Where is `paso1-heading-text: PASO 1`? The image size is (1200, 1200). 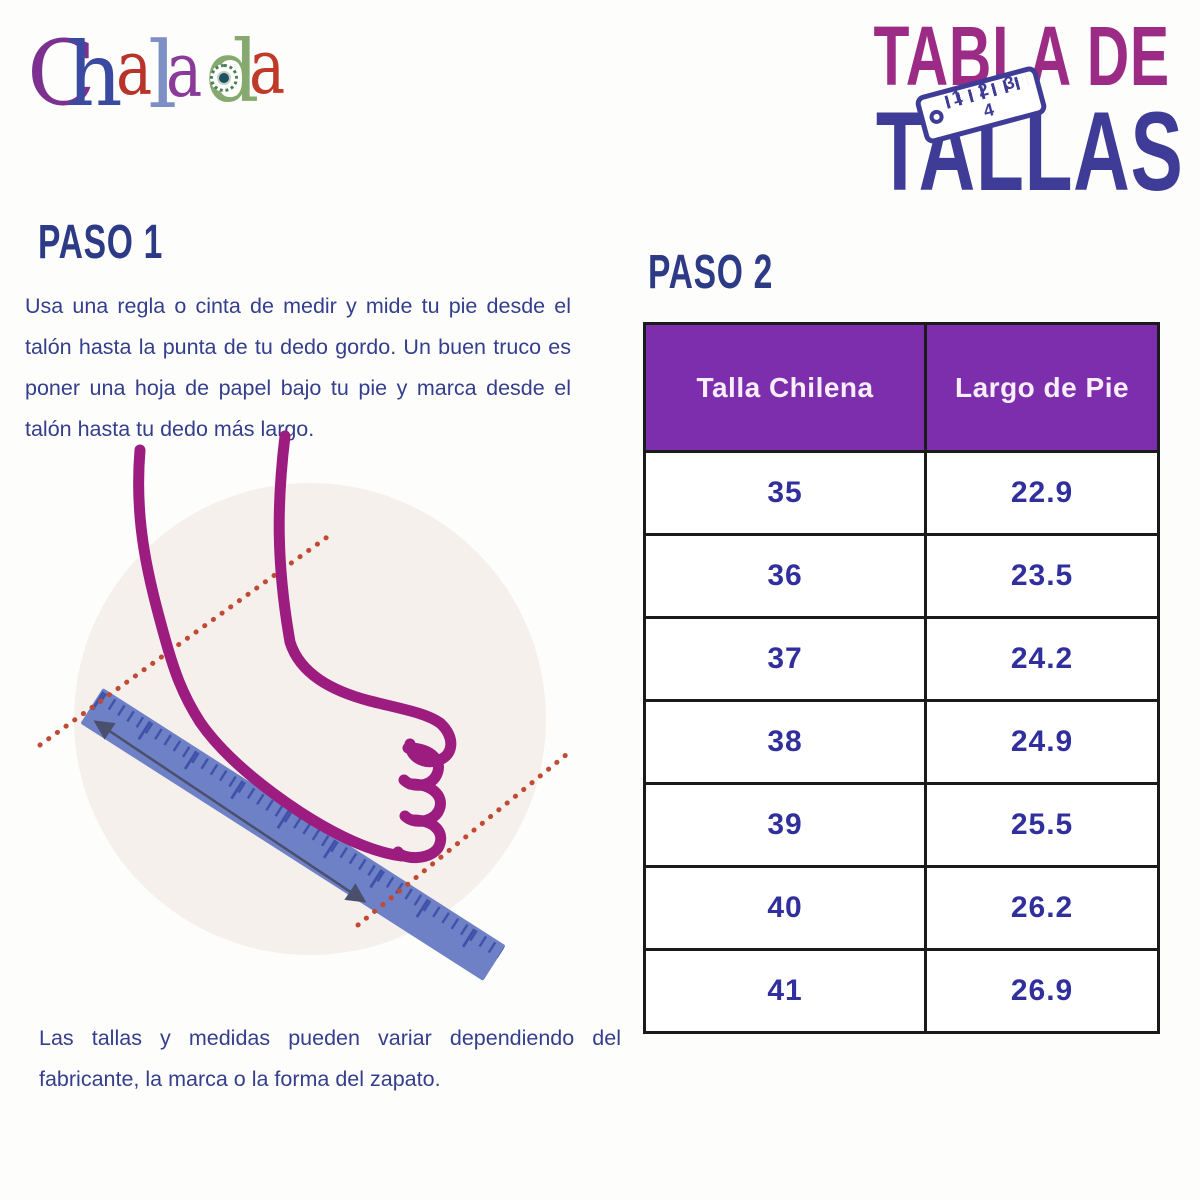 paso1-heading-text: PASO 1 is located at coordinates (100, 242).